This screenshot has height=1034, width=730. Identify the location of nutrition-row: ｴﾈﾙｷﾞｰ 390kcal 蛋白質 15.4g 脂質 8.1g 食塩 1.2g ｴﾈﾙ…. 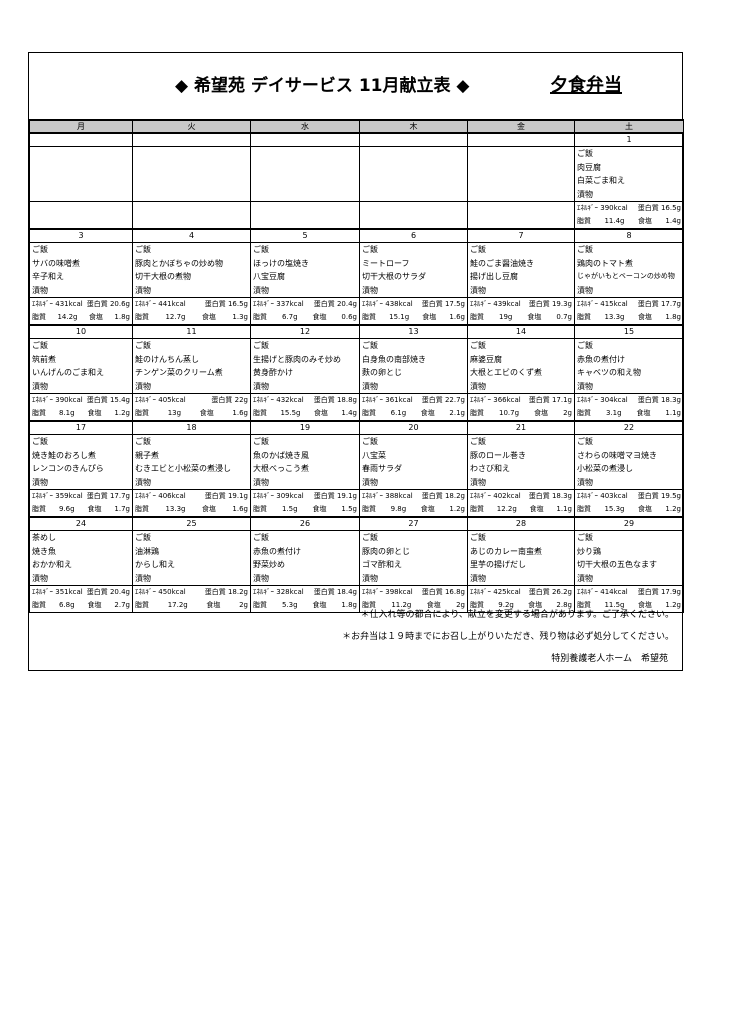
(356, 407).